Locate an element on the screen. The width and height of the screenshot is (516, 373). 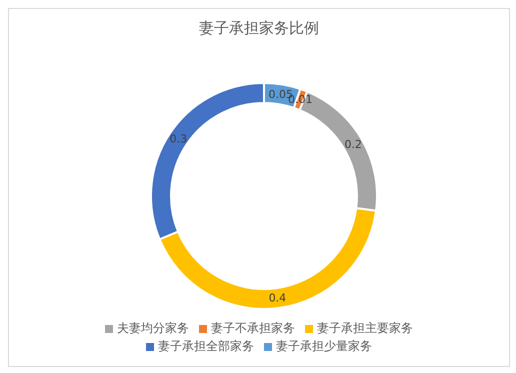
legend-label: 妻子承担少量家务 is located at coordinates (324, 346).